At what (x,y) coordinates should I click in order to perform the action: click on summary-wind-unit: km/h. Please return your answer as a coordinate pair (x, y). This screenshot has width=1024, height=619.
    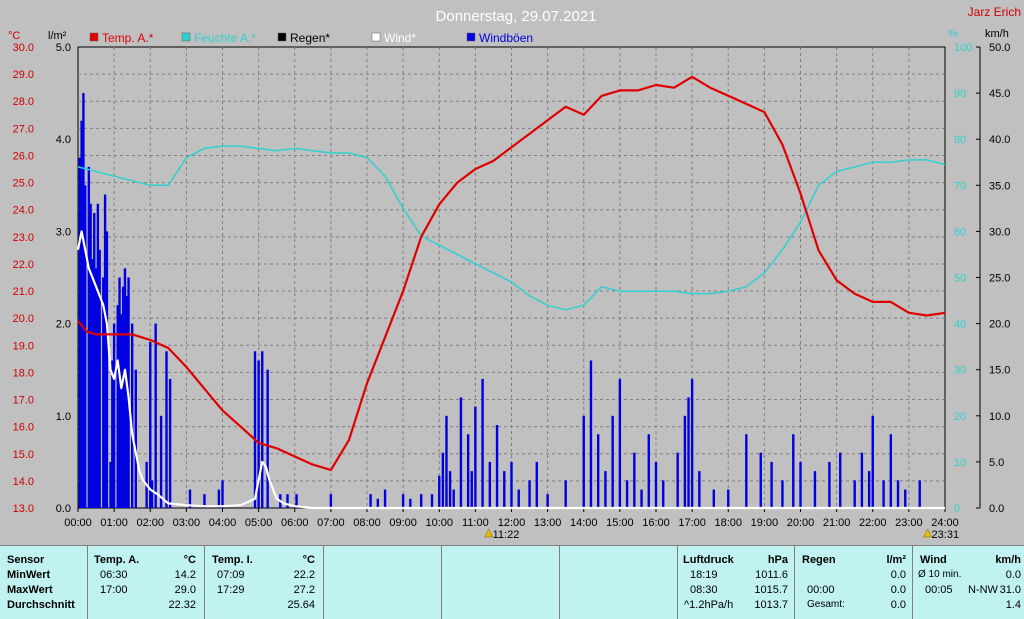
    Looking at the image, I should click on (1008, 560).